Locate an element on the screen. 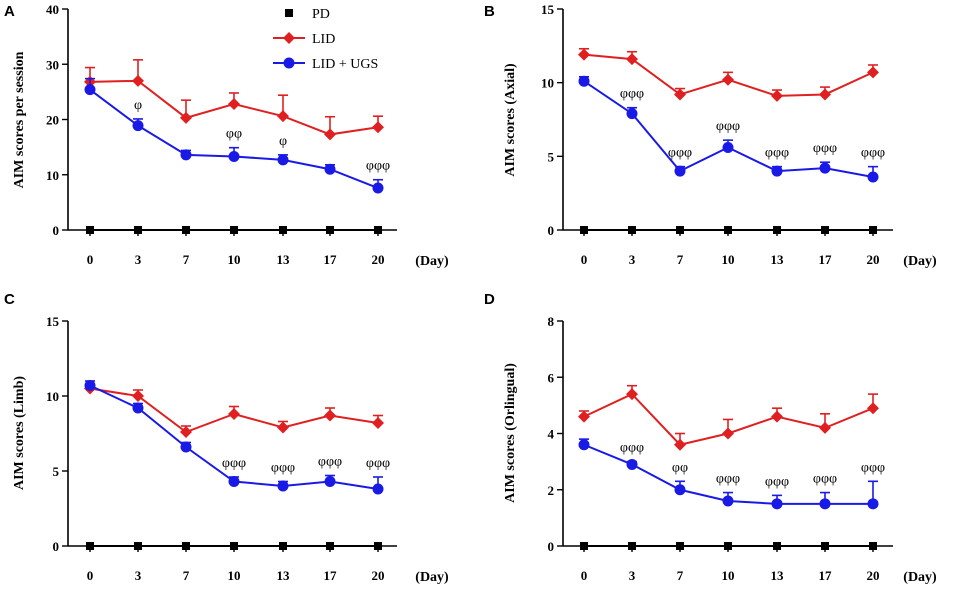 This screenshot has height=593, width=957. significance-label: φφ is located at coordinates (680, 467).